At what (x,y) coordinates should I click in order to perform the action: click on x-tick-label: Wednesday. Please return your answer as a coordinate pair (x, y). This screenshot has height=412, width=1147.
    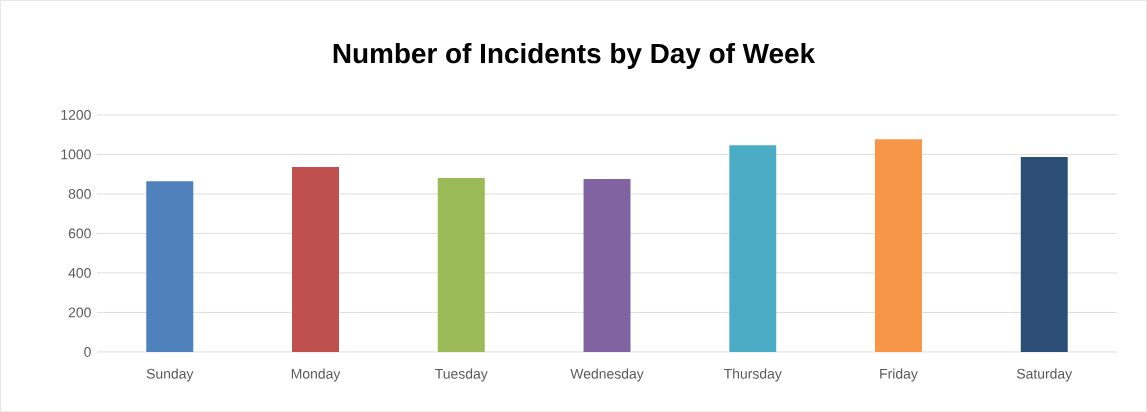
    Looking at the image, I should click on (607, 375).